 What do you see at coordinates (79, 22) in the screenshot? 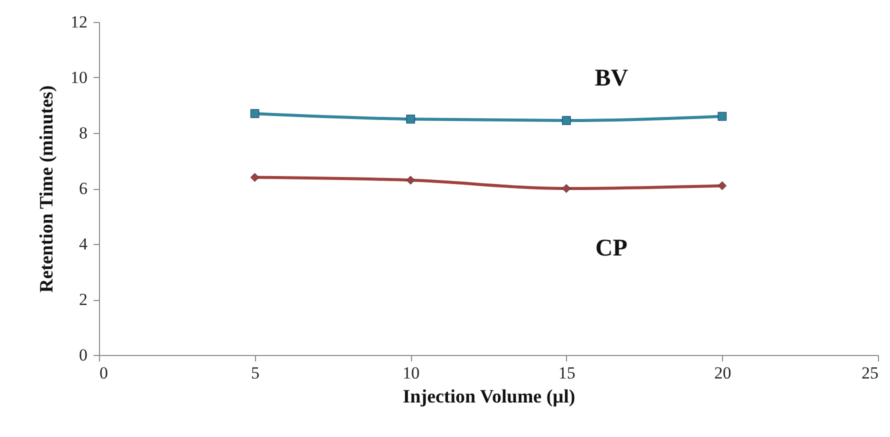
I see `y-tick-label: 12` at bounding box center [79, 22].